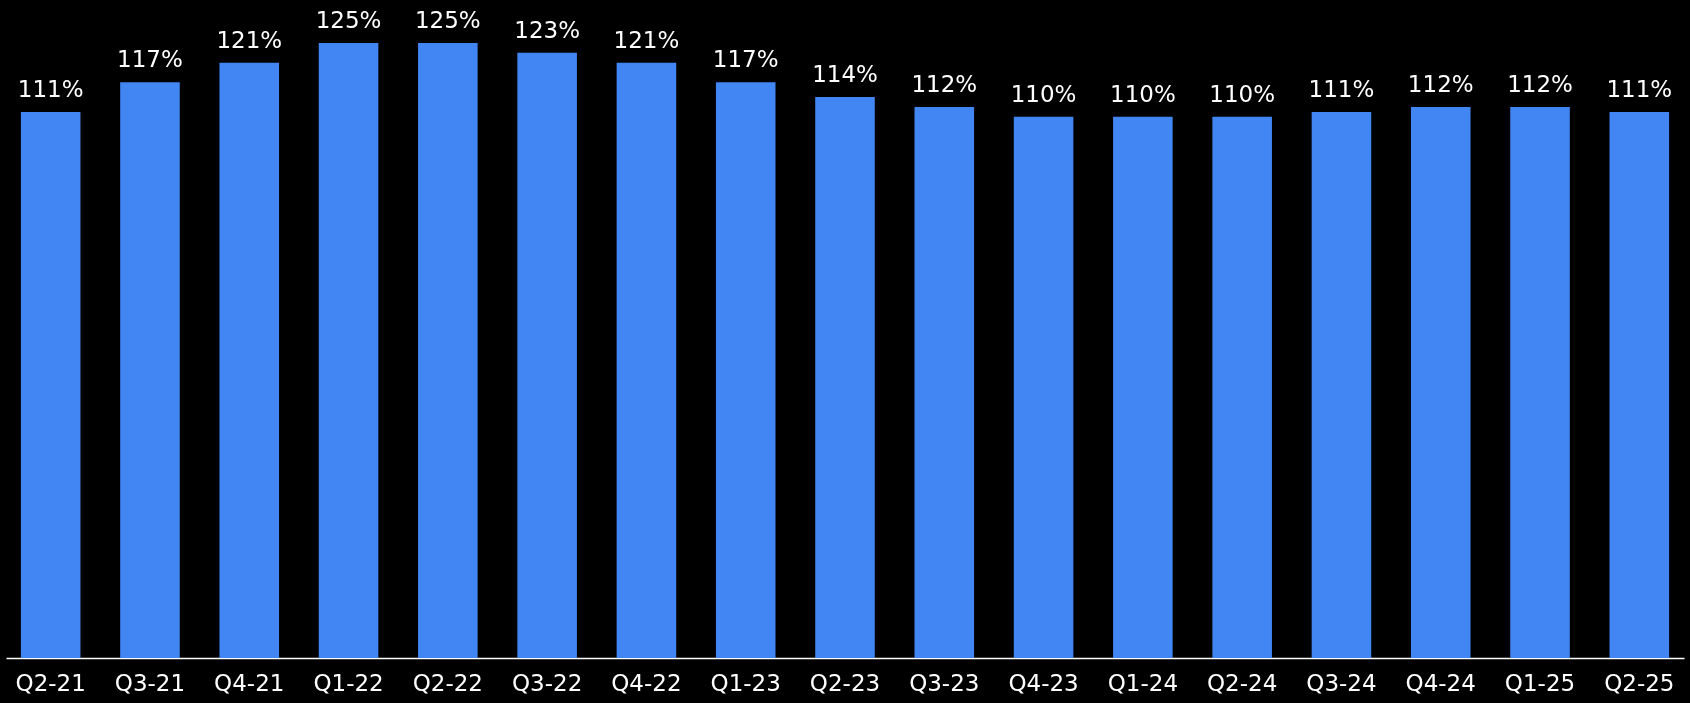  I want to click on x-tick-label: Q1-23, so click(745, 682).